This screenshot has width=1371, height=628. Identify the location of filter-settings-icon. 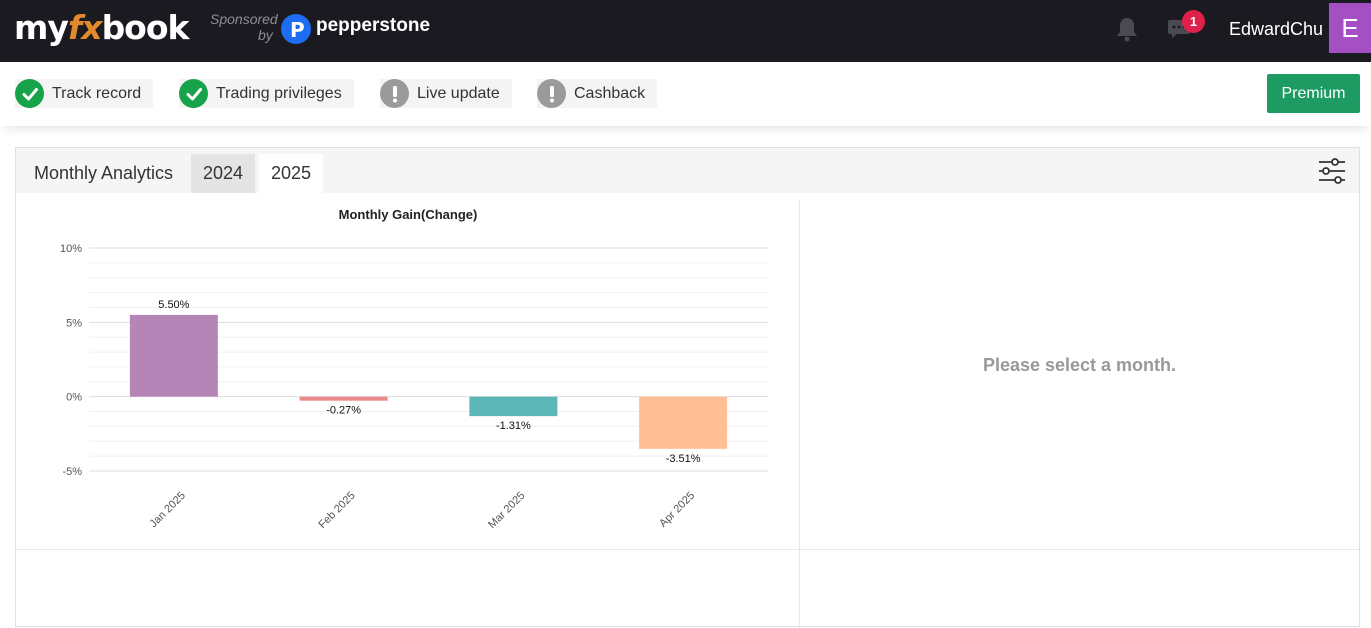
(1332, 171).